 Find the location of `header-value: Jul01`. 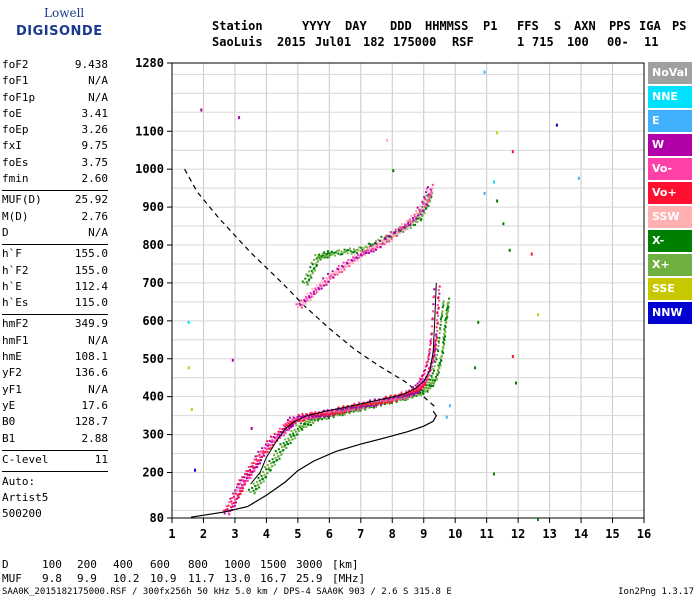

header-value: Jul01 is located at coordinates (333, 42).